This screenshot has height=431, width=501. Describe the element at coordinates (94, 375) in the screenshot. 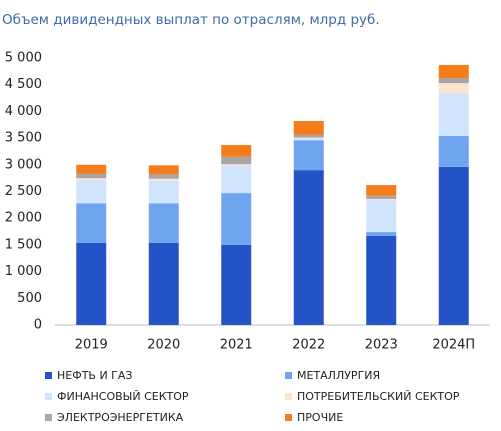

I see `legend-label: НЕФТЬ И ГАЗ` at that location.